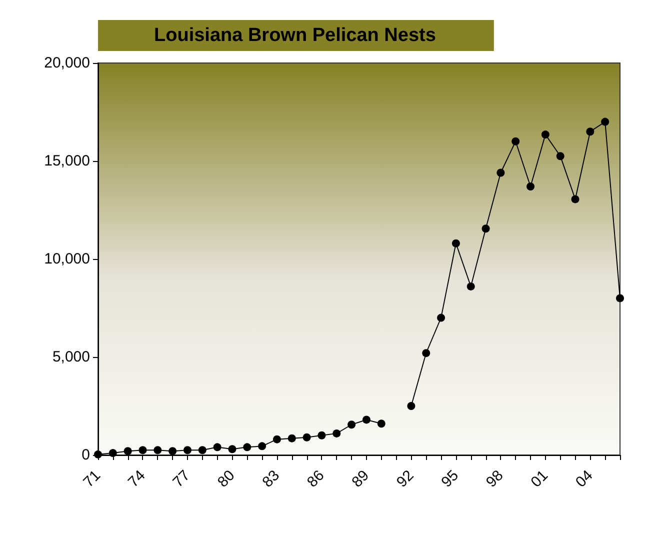 This screenshot has height=535, width=650. Describe the element at coordinates (67, 63) in the screenshot. I see `y-tick-label: 20,000` at that location.